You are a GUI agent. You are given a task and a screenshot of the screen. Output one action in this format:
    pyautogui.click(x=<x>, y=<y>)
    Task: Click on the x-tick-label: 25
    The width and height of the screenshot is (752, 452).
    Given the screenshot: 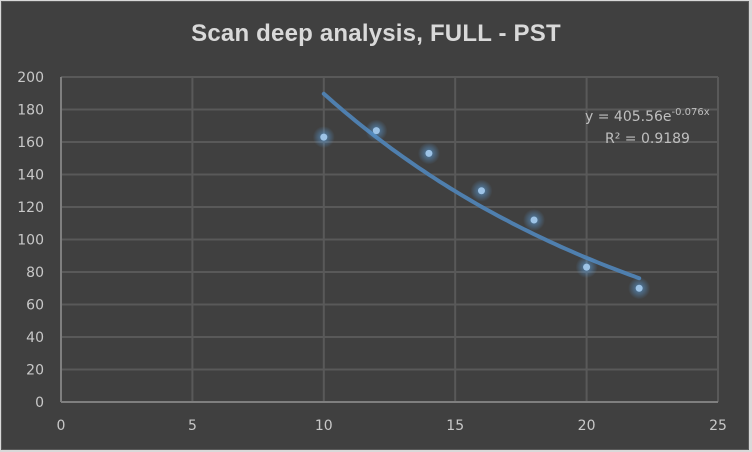 What is the action you would take?
    pyautogui.click(x=718, y=426)
    